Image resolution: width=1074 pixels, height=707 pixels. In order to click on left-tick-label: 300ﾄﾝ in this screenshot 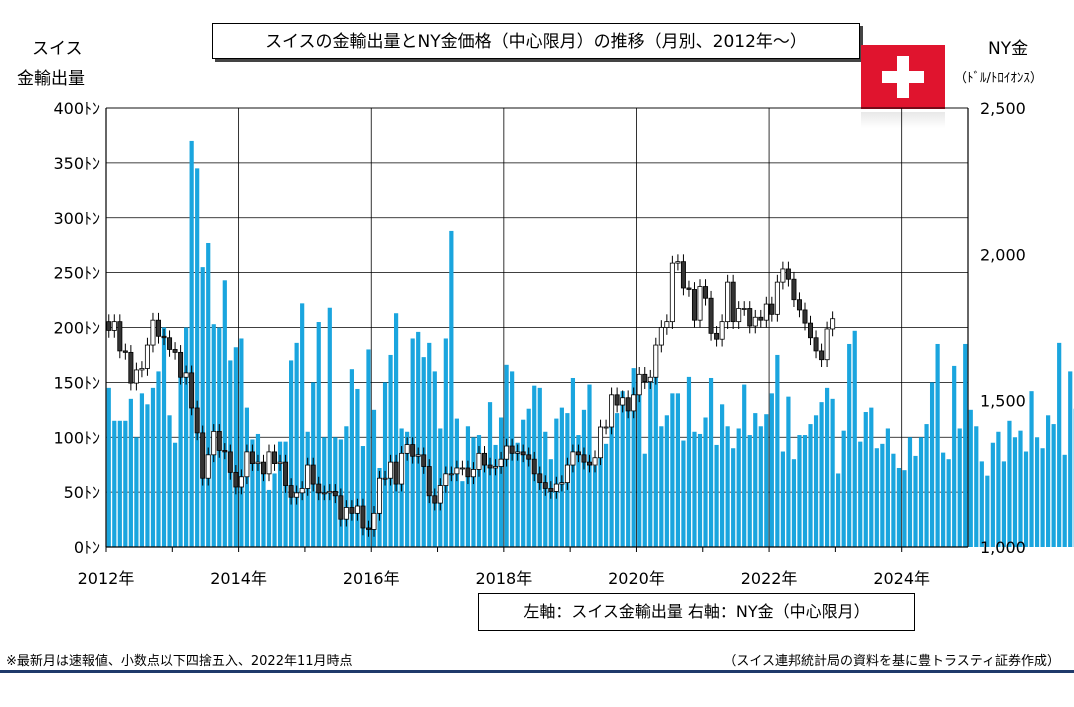, I will do `click(76, 218)`.